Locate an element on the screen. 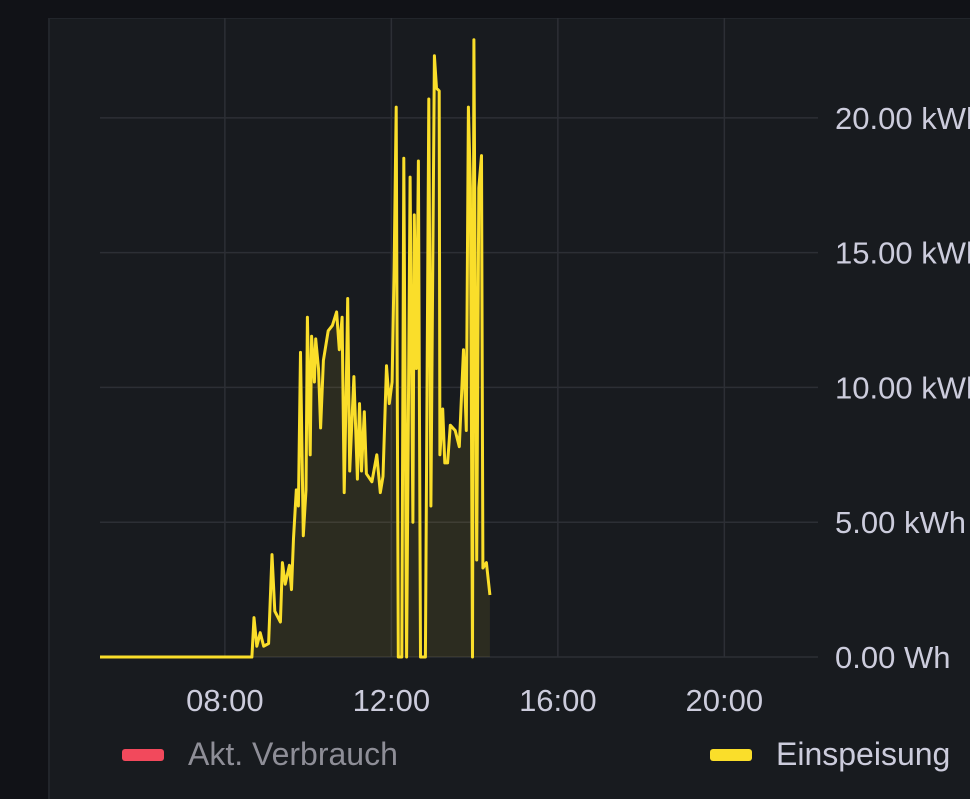  y-tick-label: 5.00 kWh is located at coordinates (900, 522).